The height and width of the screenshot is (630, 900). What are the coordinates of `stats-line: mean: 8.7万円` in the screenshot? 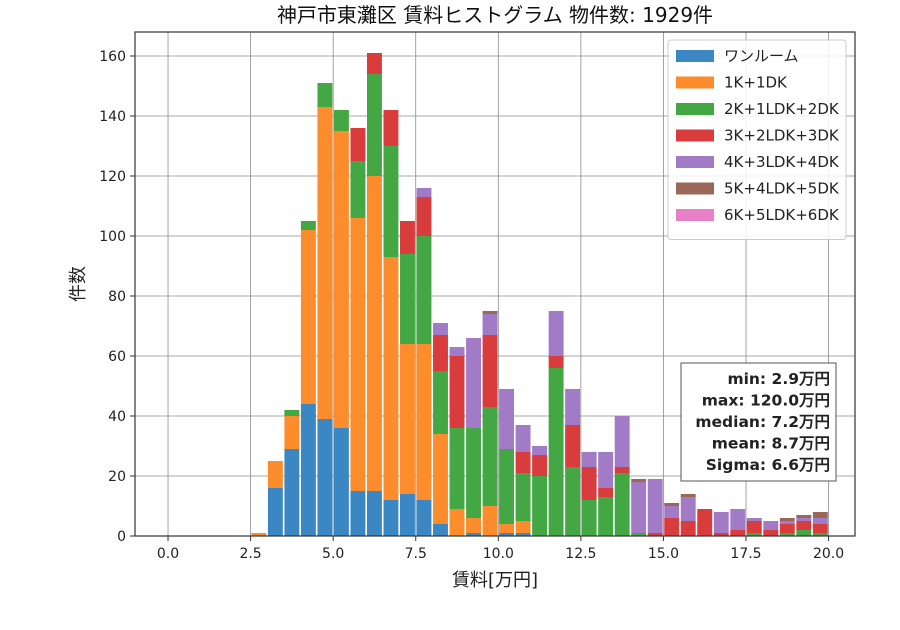 It's located at (771, 444).